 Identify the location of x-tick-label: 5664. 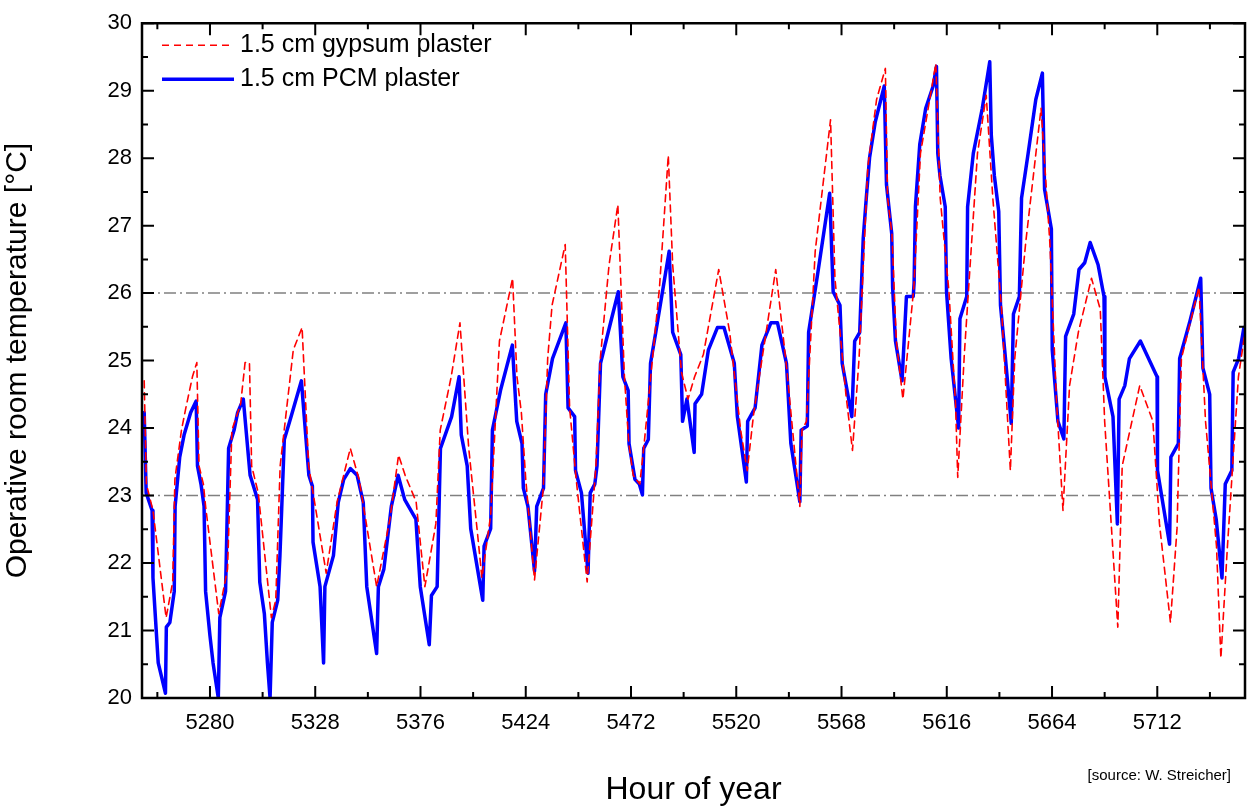
(1052, 722).